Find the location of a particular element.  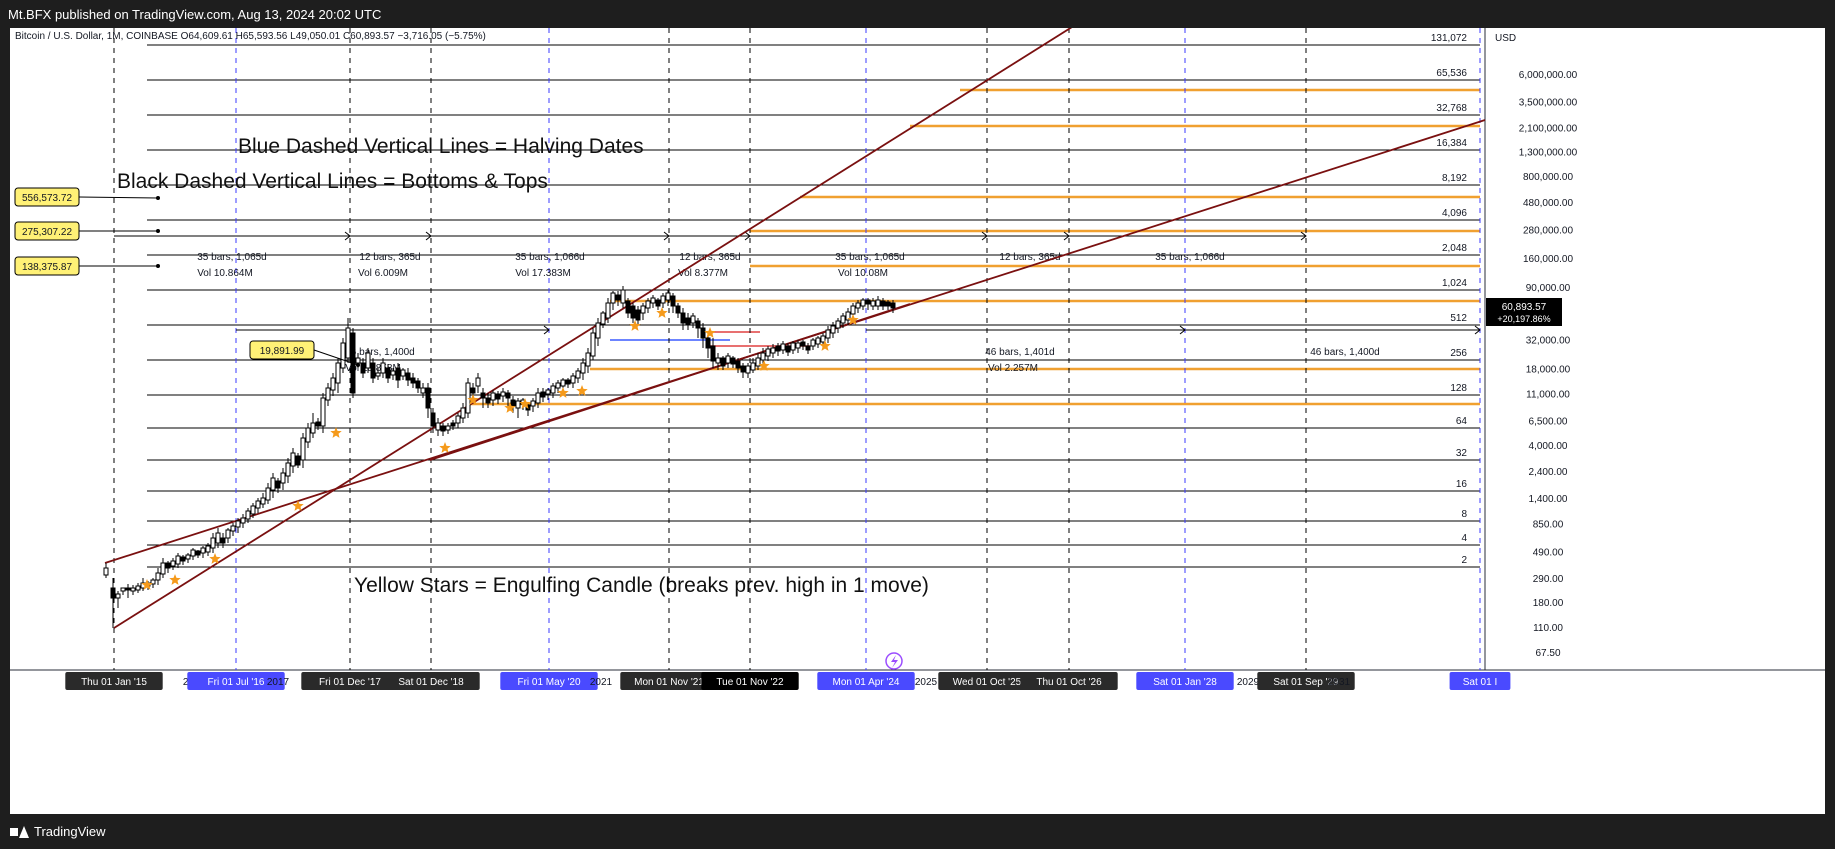

last-price-label: 60,893.57 is located at coordinates (1524, 307).